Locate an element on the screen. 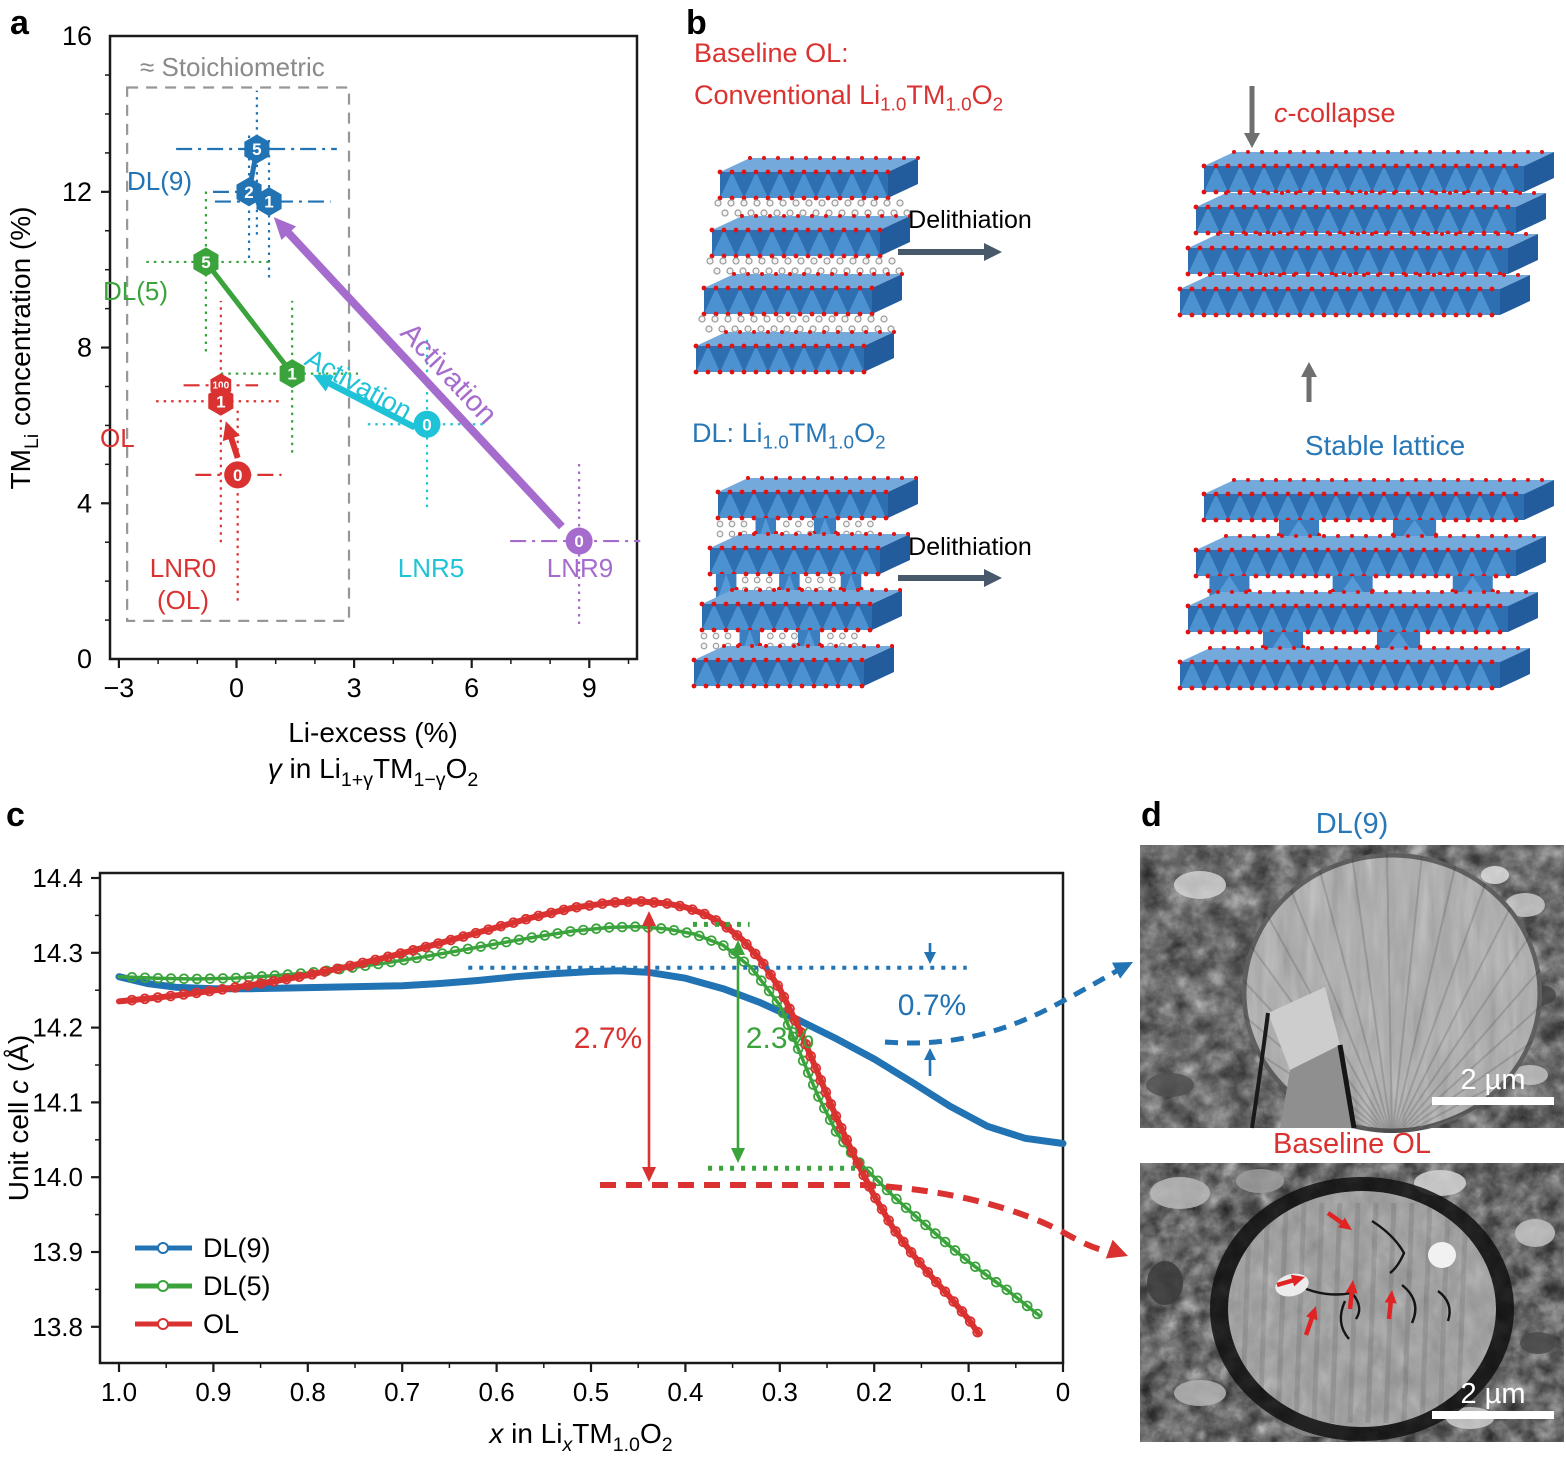  sem-fragment is located at coordinates (1304, 1028).